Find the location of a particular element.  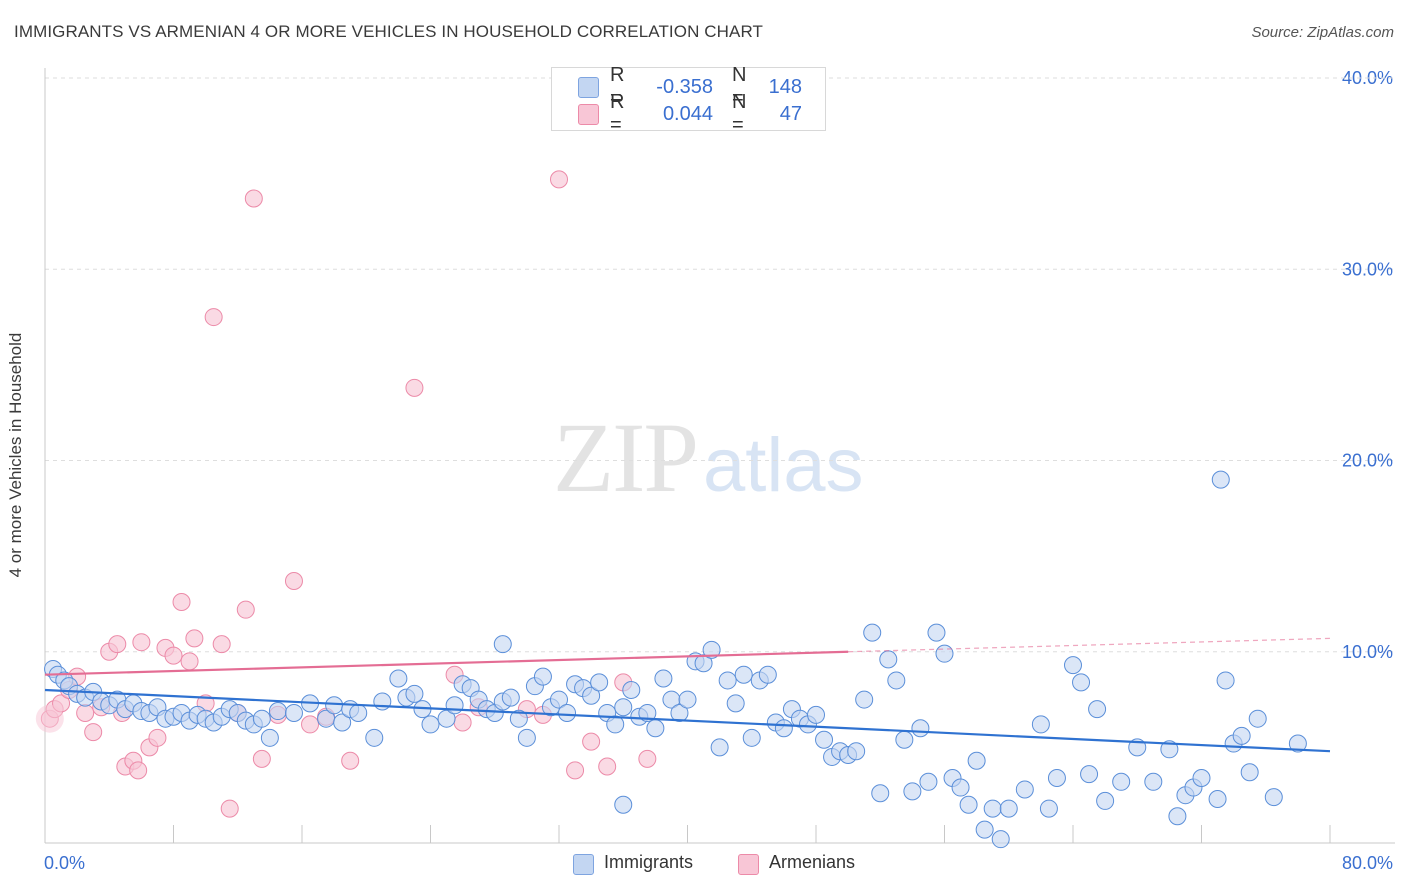

armenians-swatch is located at coordinates (748, 864).